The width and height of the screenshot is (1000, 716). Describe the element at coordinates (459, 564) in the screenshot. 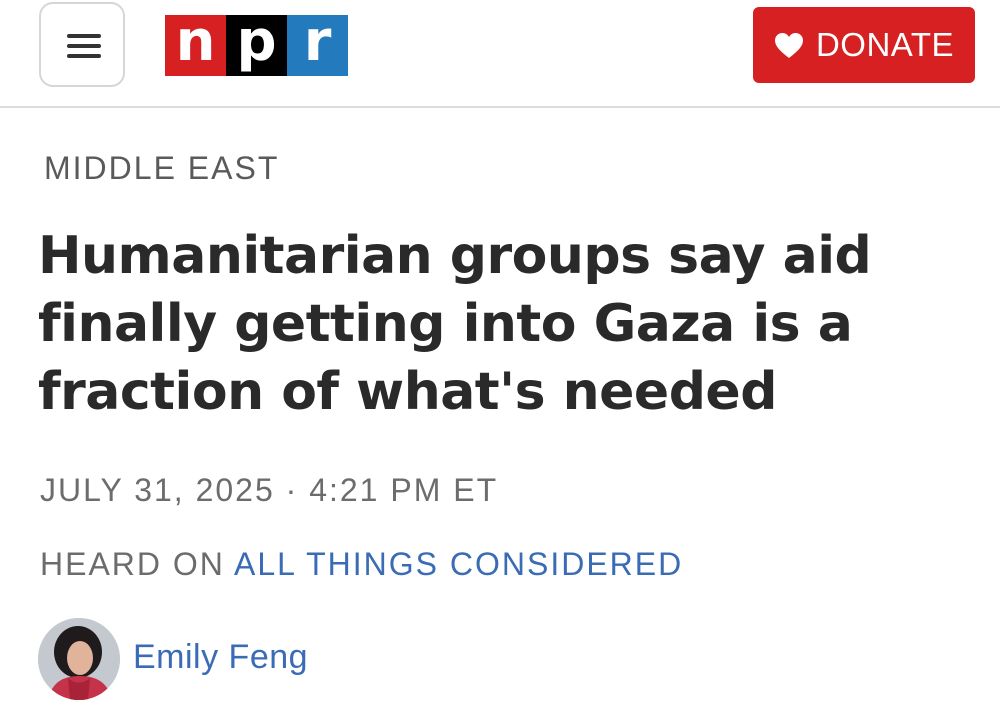

I see `program-link: ALL THINGS CONSIDERED` at that location.